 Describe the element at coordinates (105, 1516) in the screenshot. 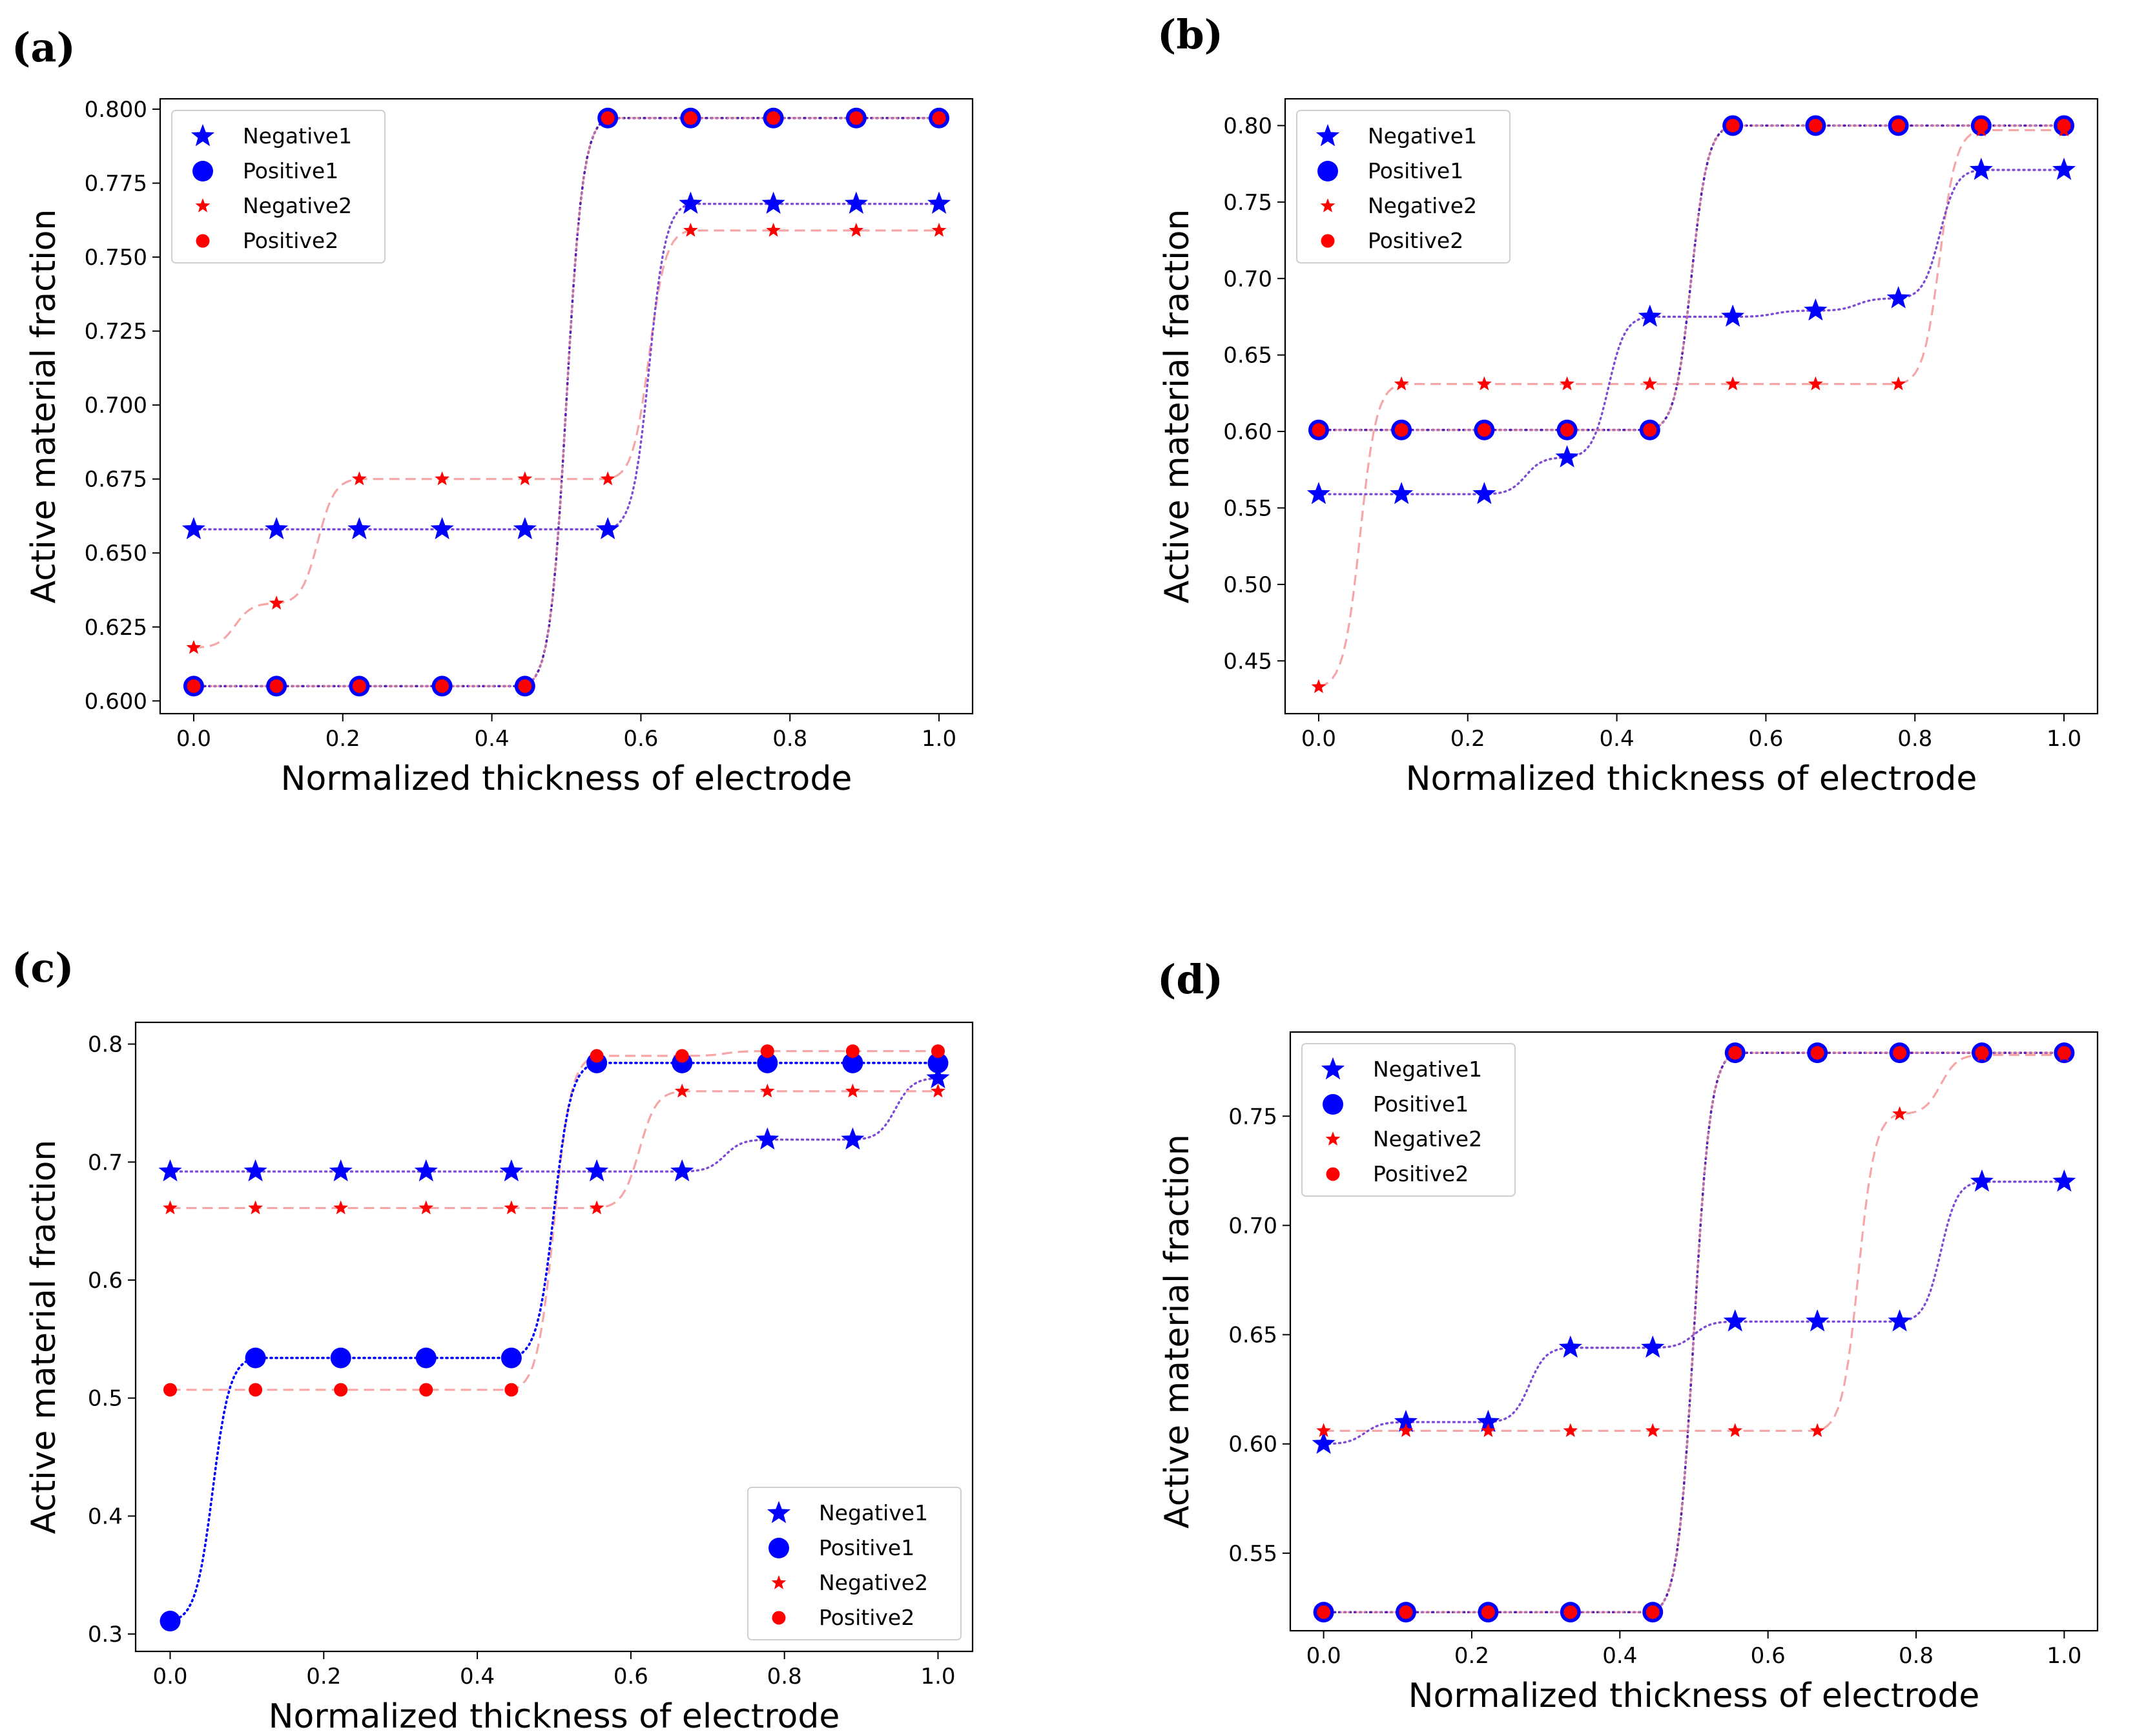

I see `y-tick-label: 0.4` at that location.